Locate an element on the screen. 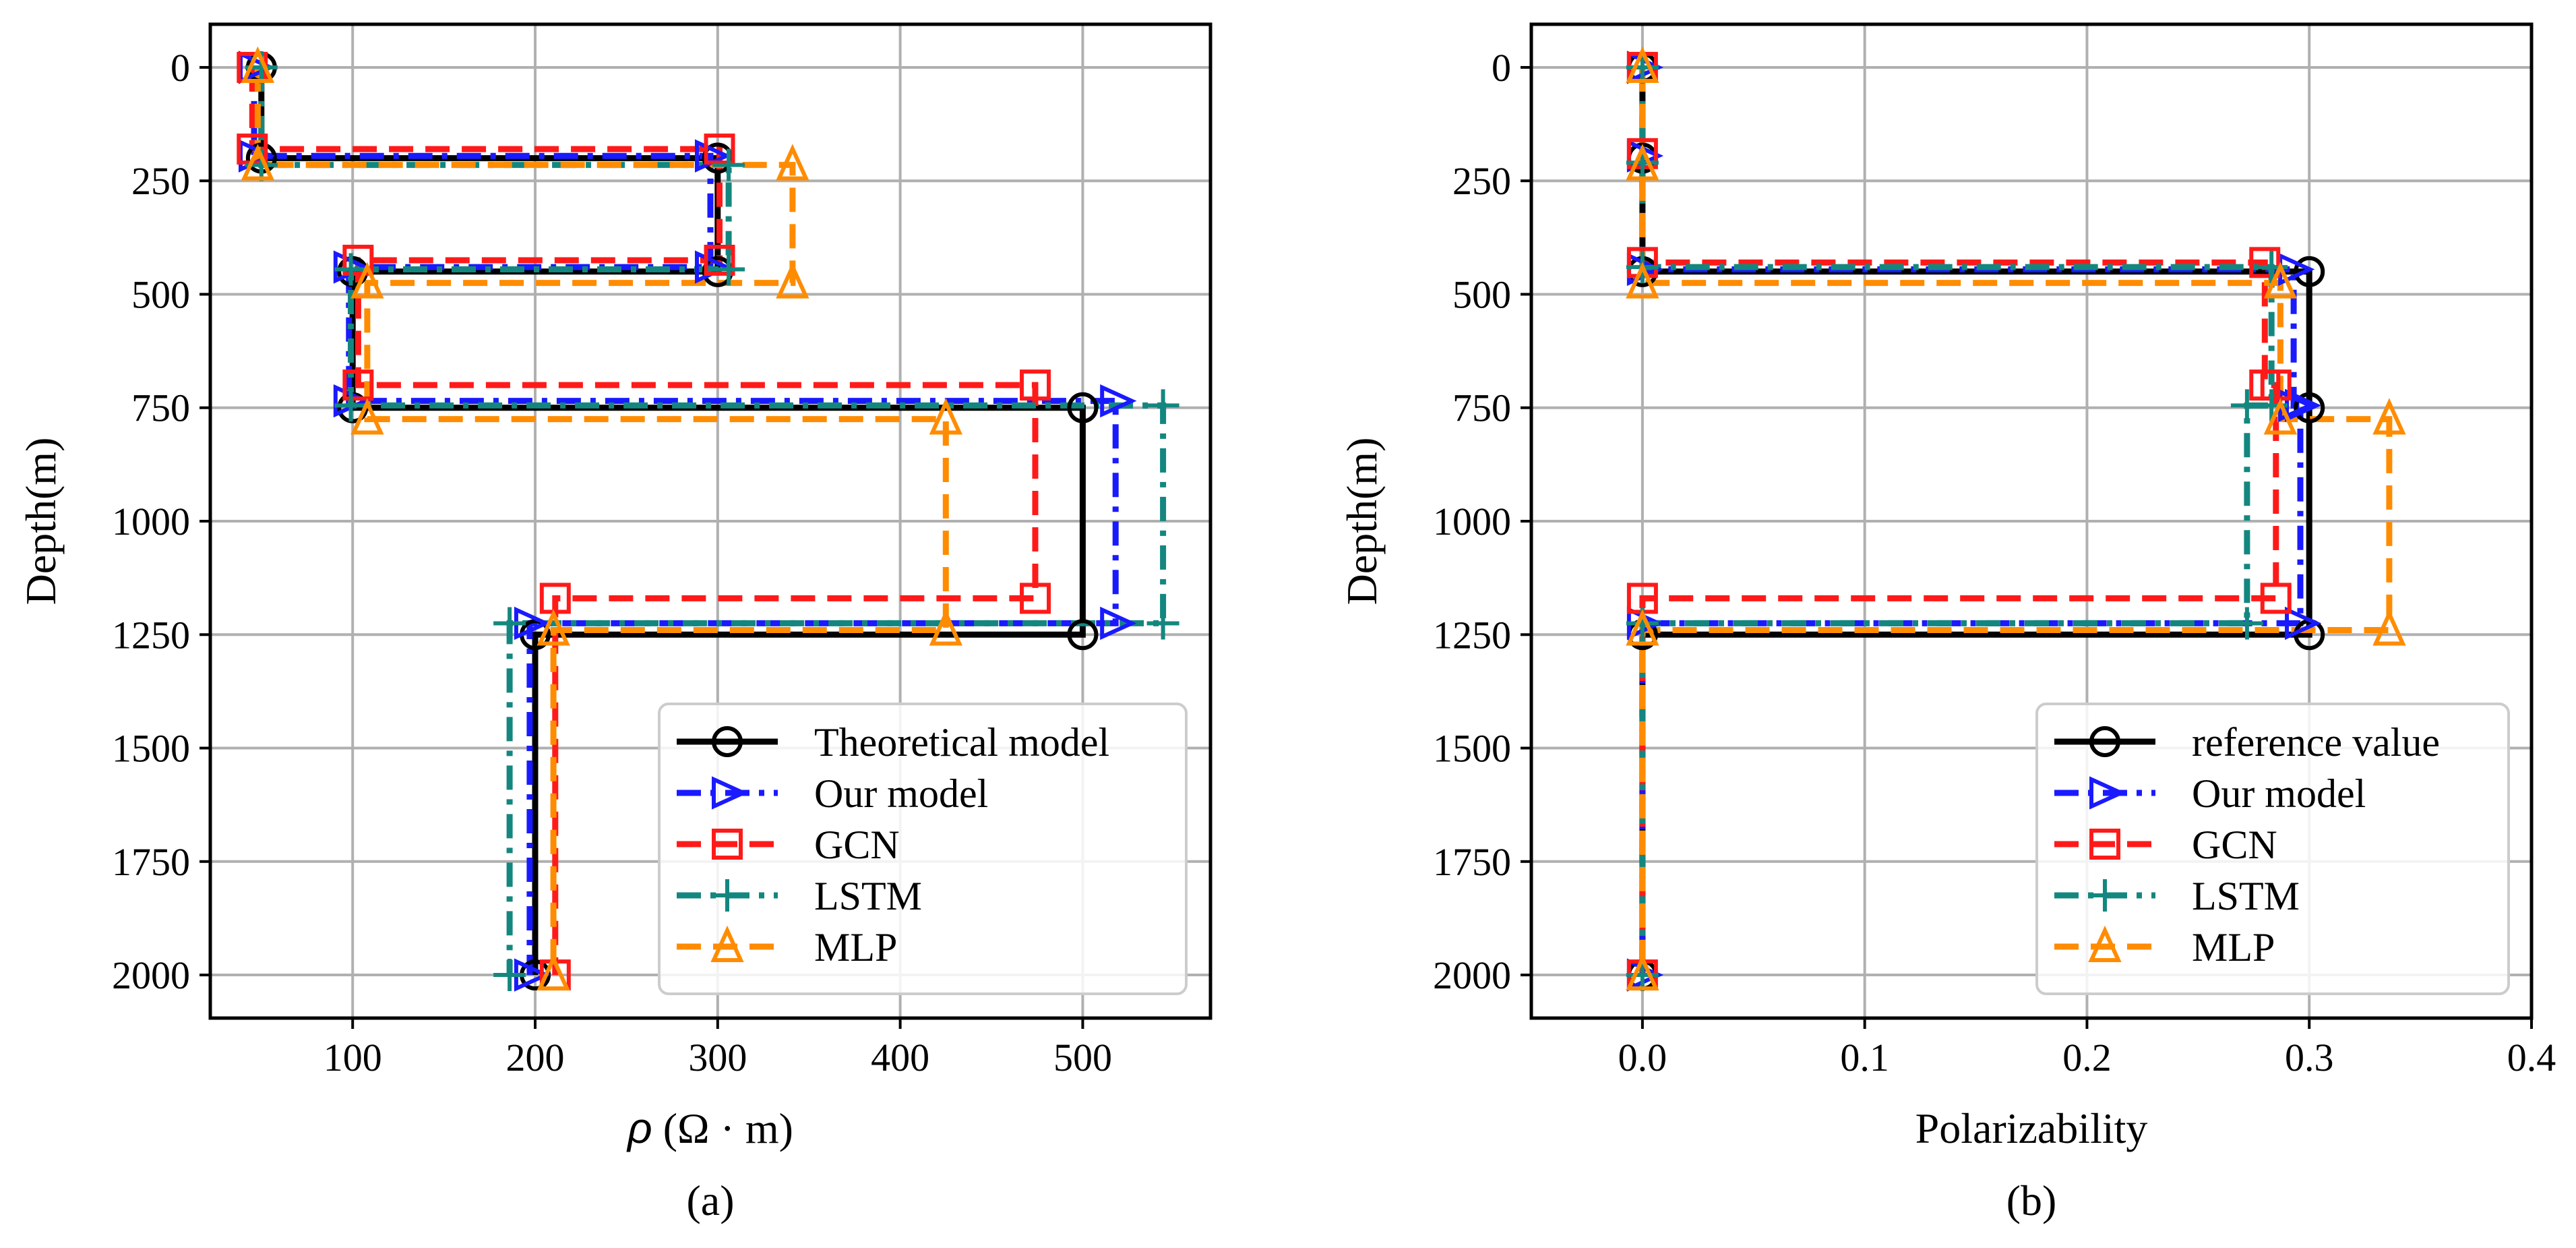  legend-box is located at coordinates (2273, 849).